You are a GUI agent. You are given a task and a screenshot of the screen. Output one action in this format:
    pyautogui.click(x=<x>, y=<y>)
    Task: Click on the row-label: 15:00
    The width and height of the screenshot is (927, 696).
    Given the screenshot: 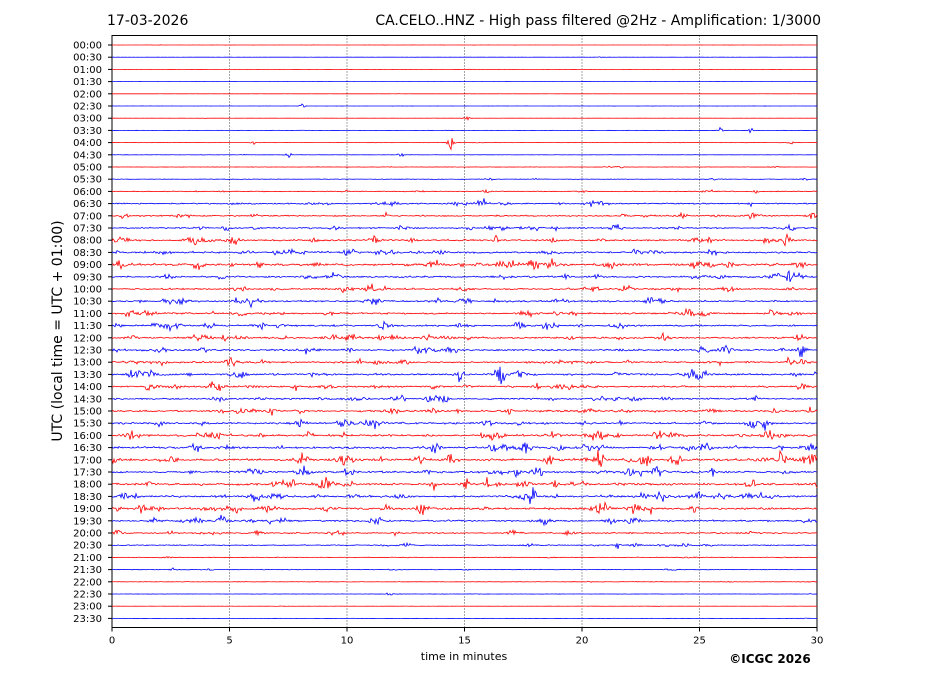 What is the action you would take?
    pyautogui.click(x=87, y=412)
    